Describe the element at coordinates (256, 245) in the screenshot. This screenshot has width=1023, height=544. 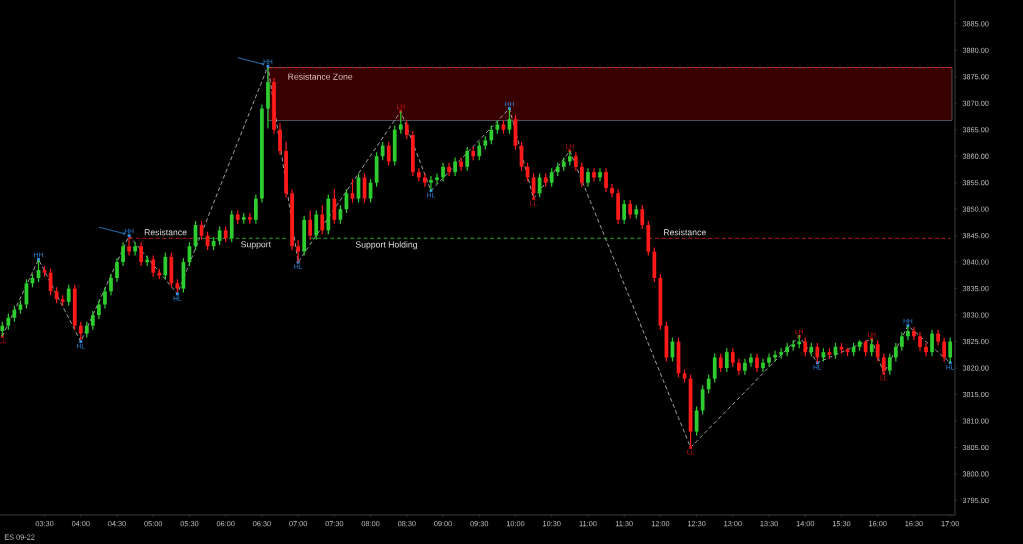
I see `series-label: Support` at that location.